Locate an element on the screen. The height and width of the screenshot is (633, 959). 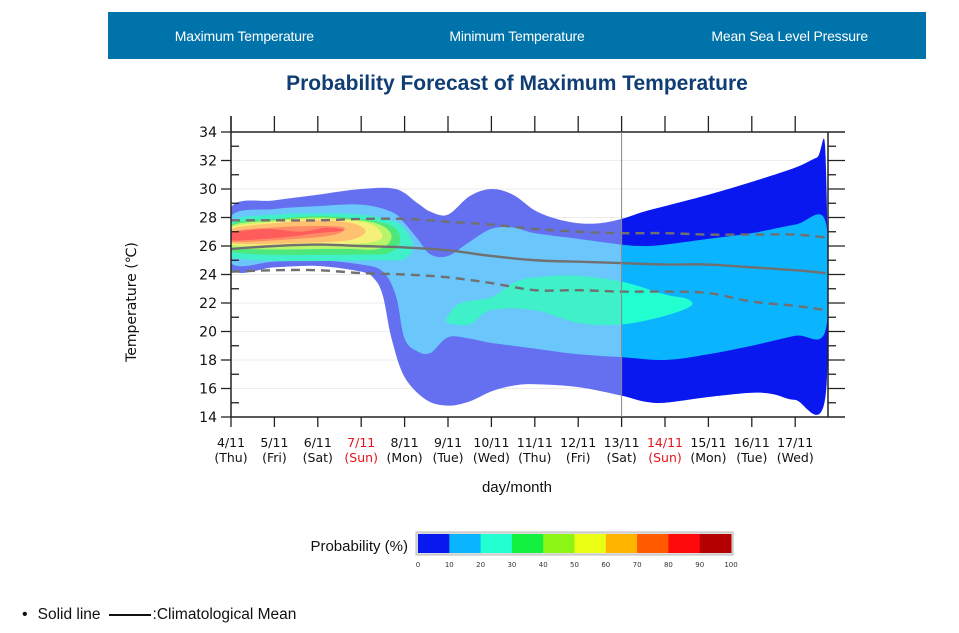
y-axis-label: Temperature (℃) is located at coordinates (132, 302).